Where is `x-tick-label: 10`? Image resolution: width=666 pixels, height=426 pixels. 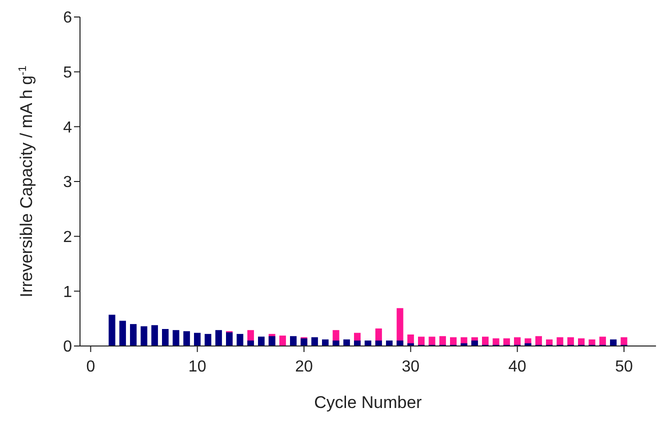 x-tick-label: 10 is located at coordinates (197, 367).